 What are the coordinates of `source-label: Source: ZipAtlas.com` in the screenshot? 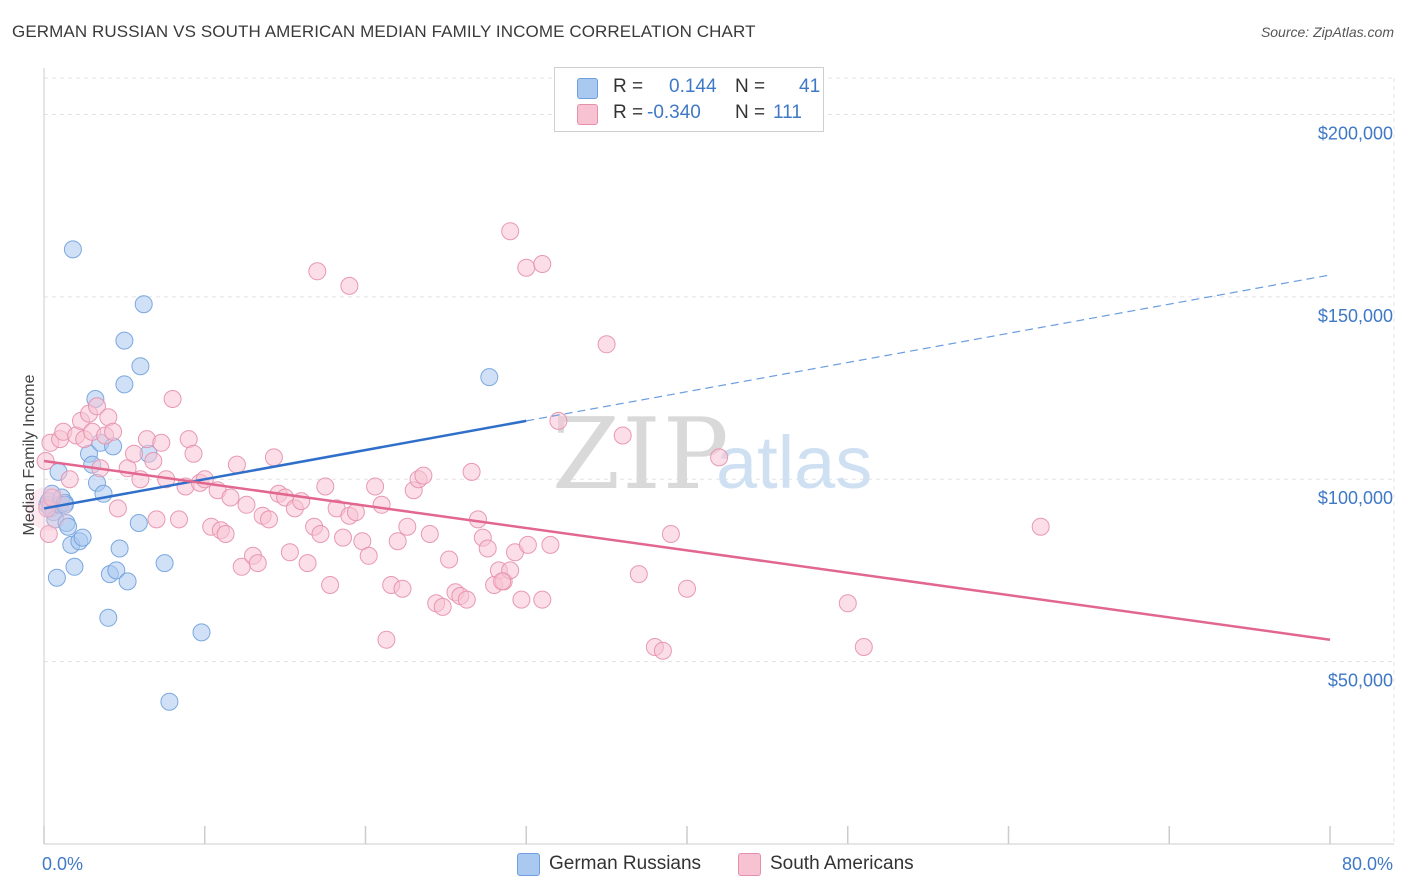 It's located at (1327, 32).